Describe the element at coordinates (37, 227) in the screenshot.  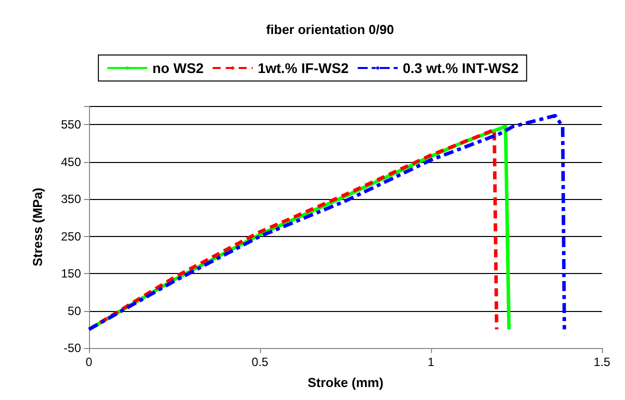
I see `y-axis-title: Stress (MPa)` at that location.